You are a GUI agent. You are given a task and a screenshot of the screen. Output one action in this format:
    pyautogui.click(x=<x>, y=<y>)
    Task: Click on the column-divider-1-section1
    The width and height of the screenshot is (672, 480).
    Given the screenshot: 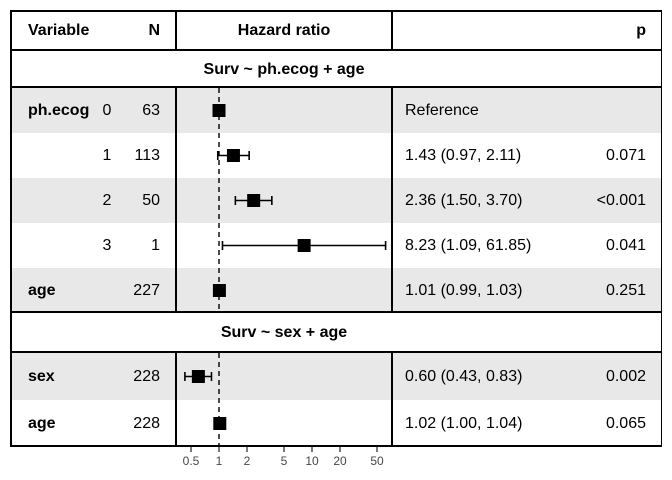 What is the action you would take?
    pyautogui.click(x=176, y=200)
    